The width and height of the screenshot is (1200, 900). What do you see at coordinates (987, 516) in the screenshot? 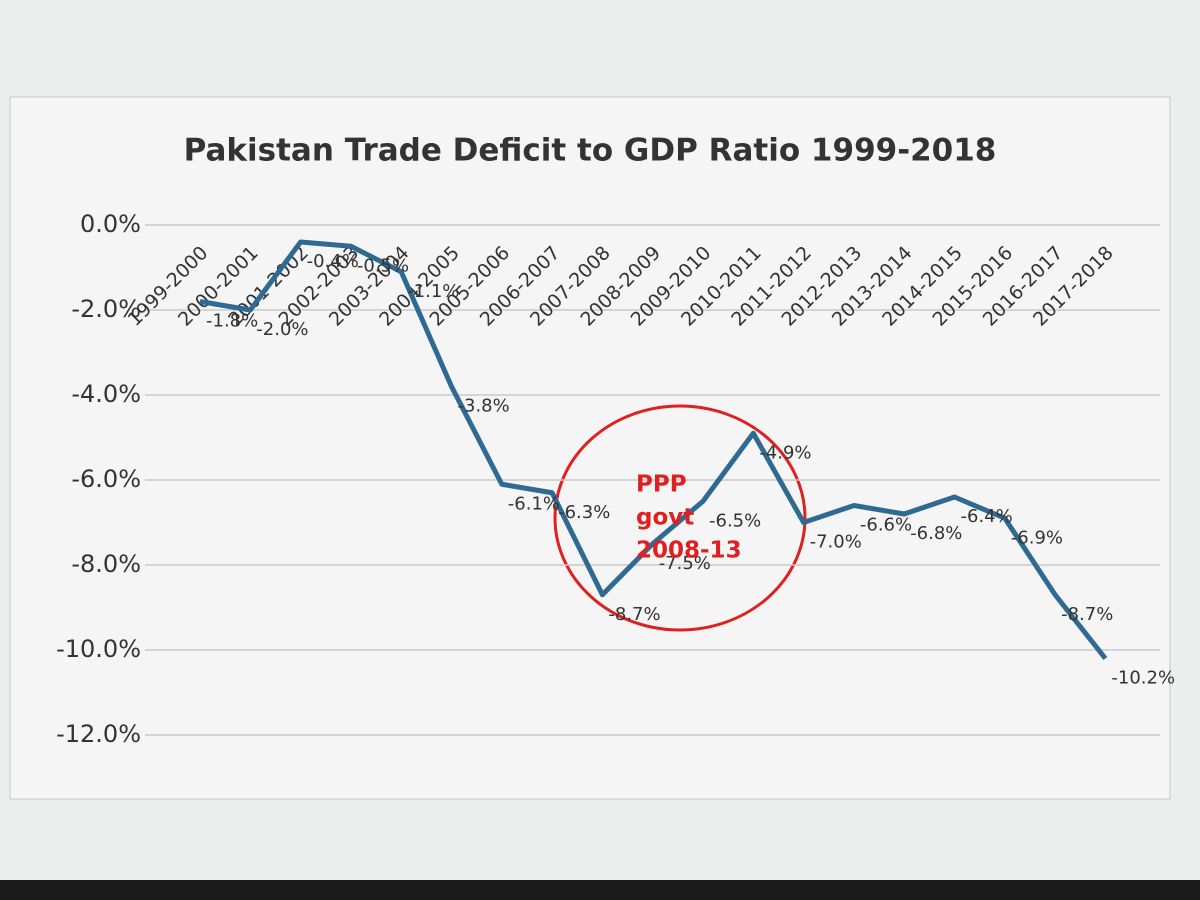
I see `data-label: -6.4%` at bounding box center [987, 516].